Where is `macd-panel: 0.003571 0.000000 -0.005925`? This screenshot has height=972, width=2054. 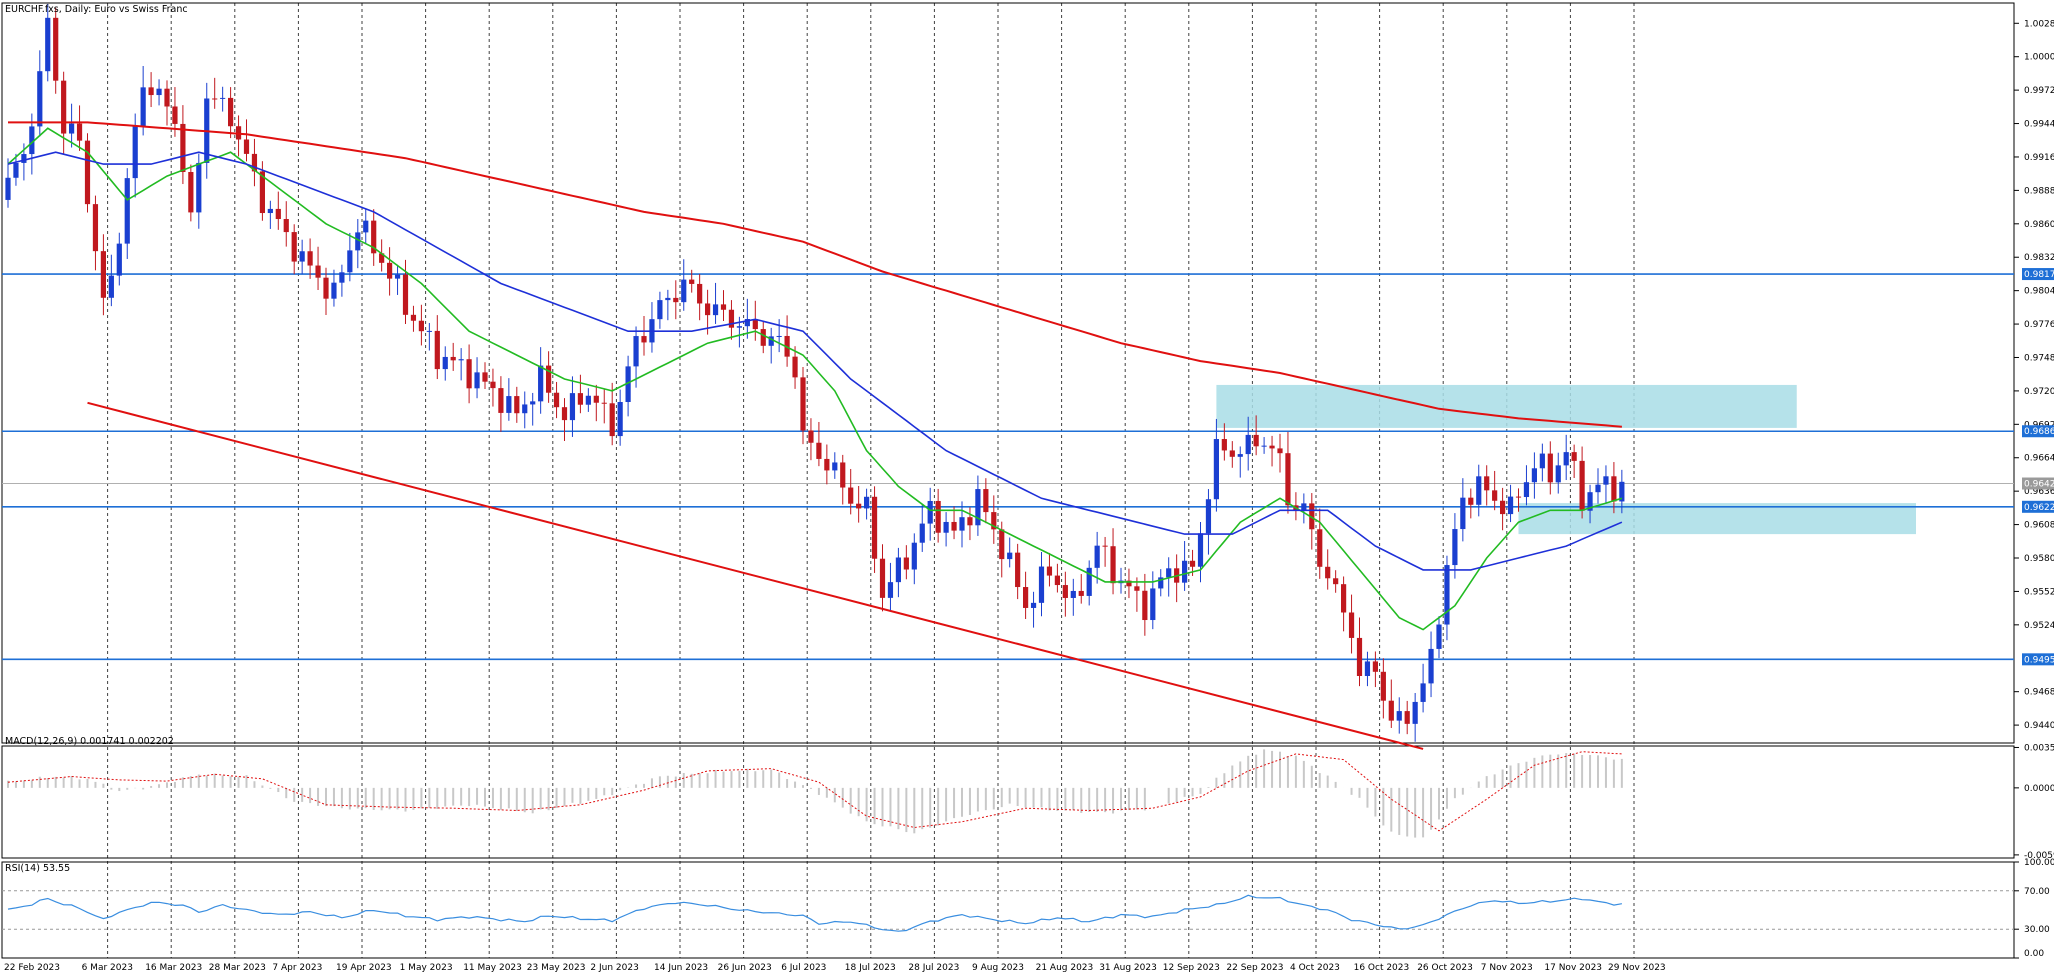
macd-panel: 0.003571 0.000000 -0.005925 is located at coordinates (1030, 802).